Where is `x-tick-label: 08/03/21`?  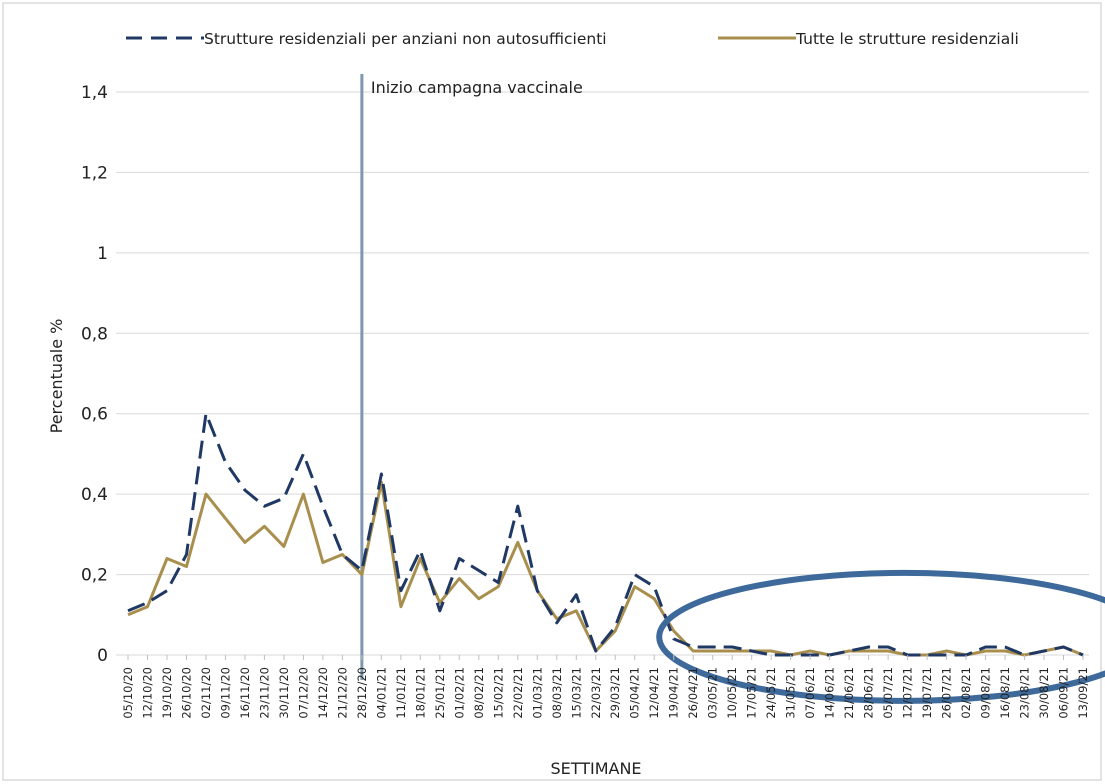 x-tick-label: 08/03/21 is located at coordinates (557, 693).